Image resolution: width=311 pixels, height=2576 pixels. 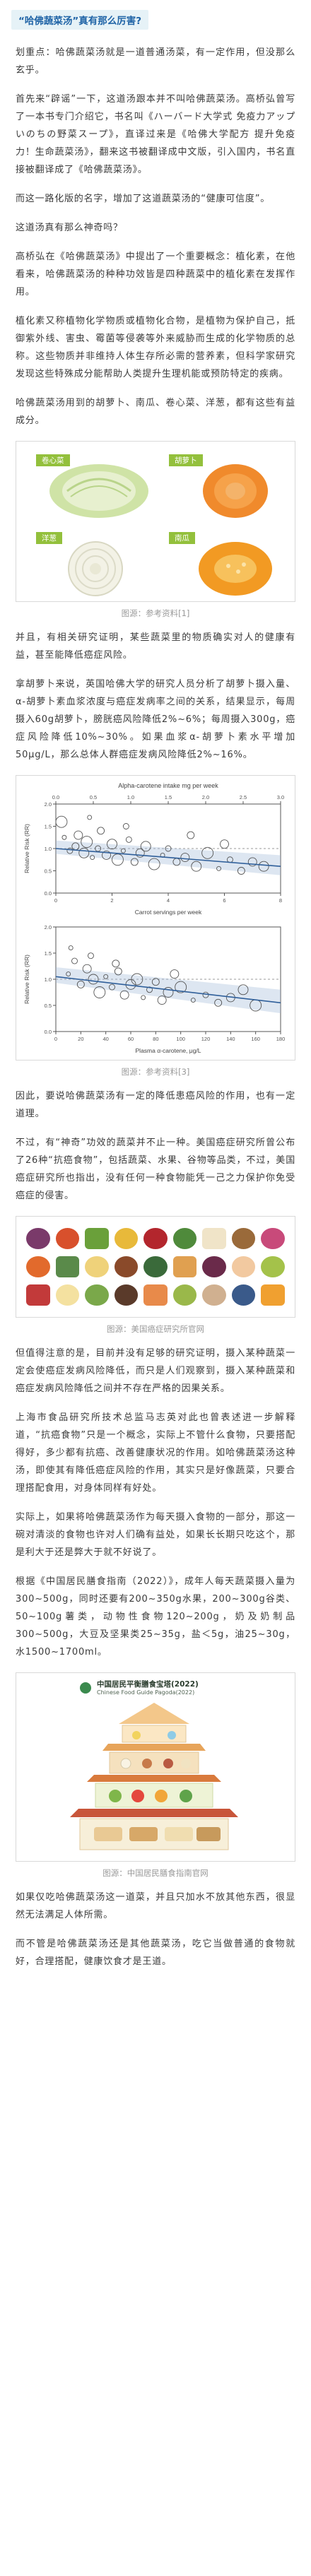 What do you see at coordinates (49, 927) in the screenshot?
I see `y-tick-label: 2.0` at bounding box center [49, 927].